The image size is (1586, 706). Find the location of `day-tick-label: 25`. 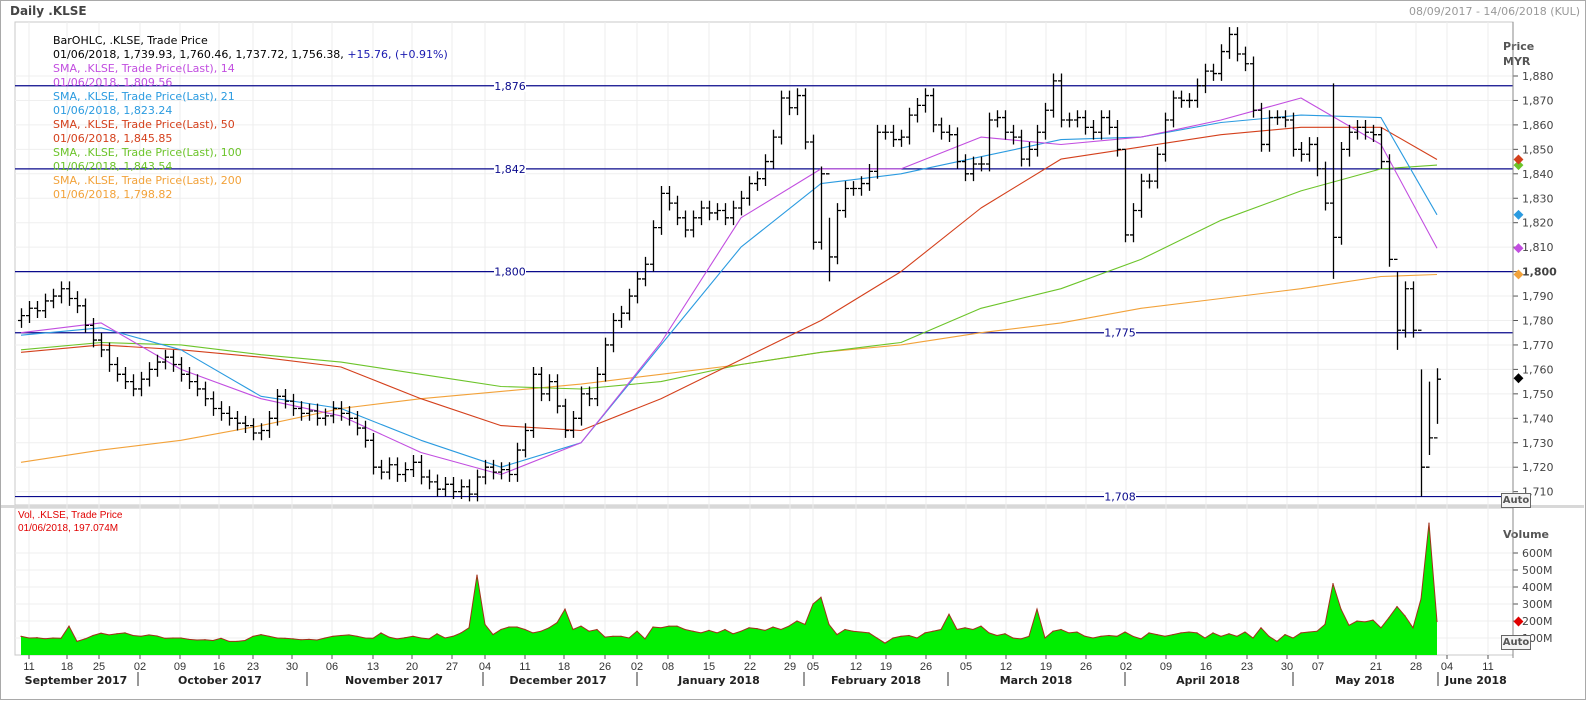

day-tick-label: 25 is located at coordinates (99, 667).